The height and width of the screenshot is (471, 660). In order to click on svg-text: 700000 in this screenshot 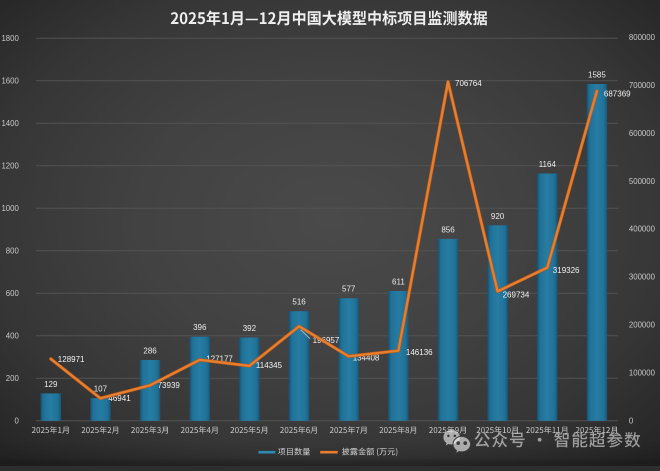, I will do `click(642, 85)`.